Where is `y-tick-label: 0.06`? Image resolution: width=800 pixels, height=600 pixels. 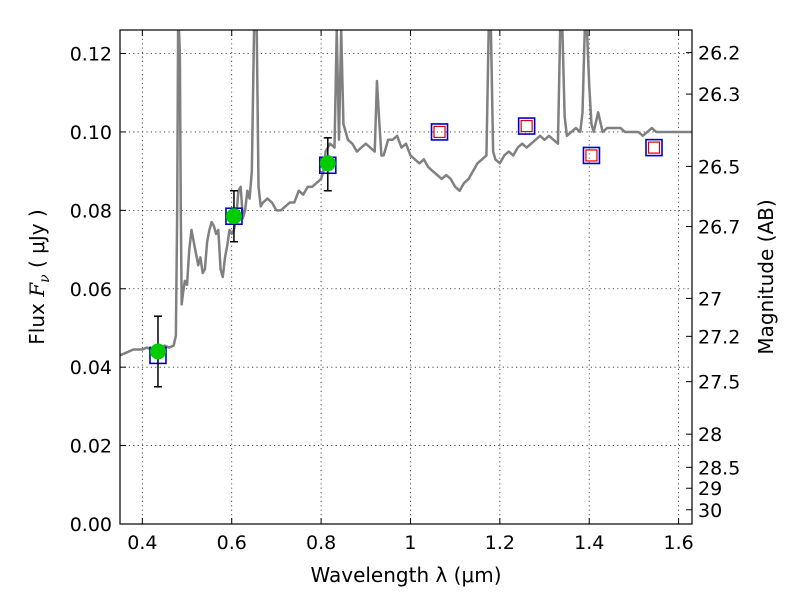
y-tick-label: 0.06 is located at coordinates (91, 290).